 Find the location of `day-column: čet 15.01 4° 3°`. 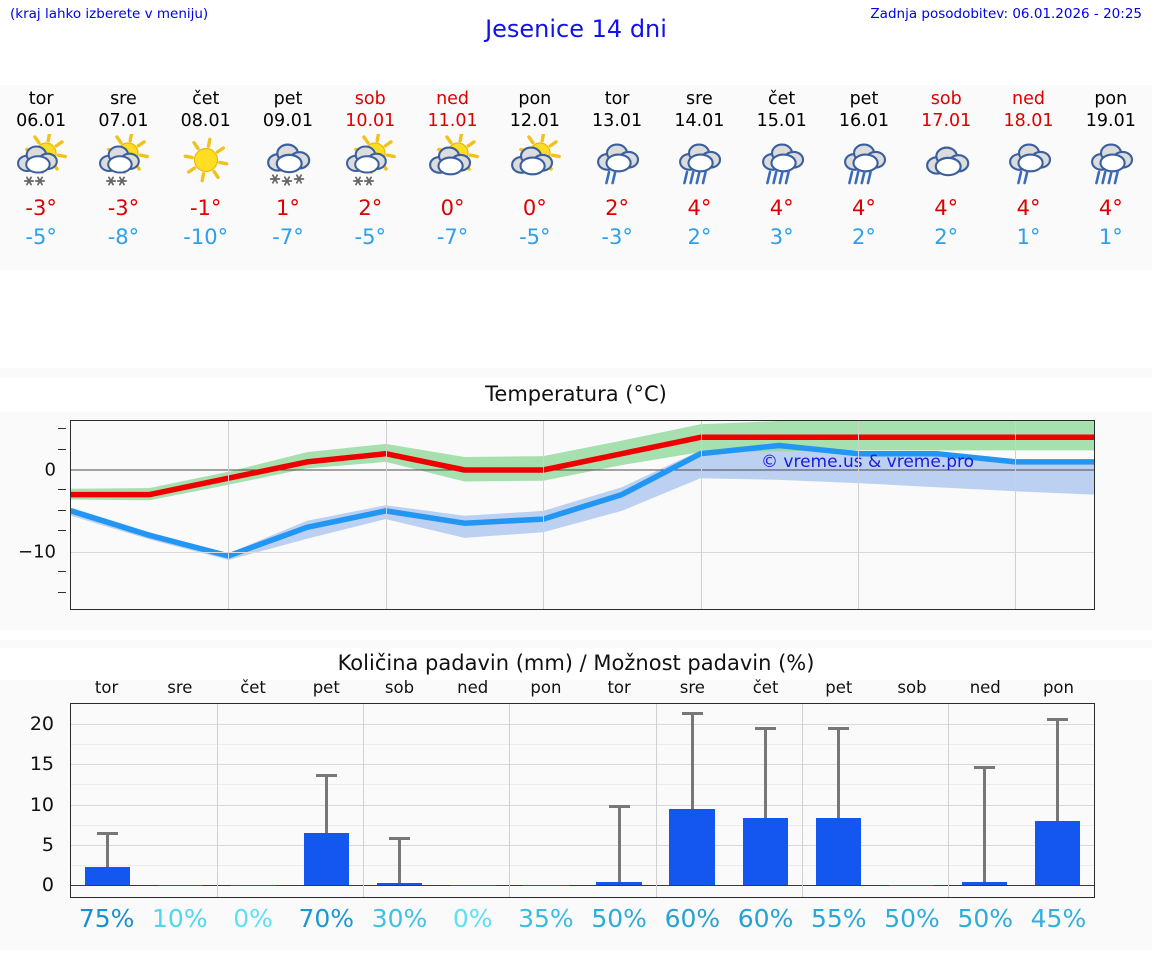

day-column: čet 15.01 4° 3° is located at coordinates (782, 177).